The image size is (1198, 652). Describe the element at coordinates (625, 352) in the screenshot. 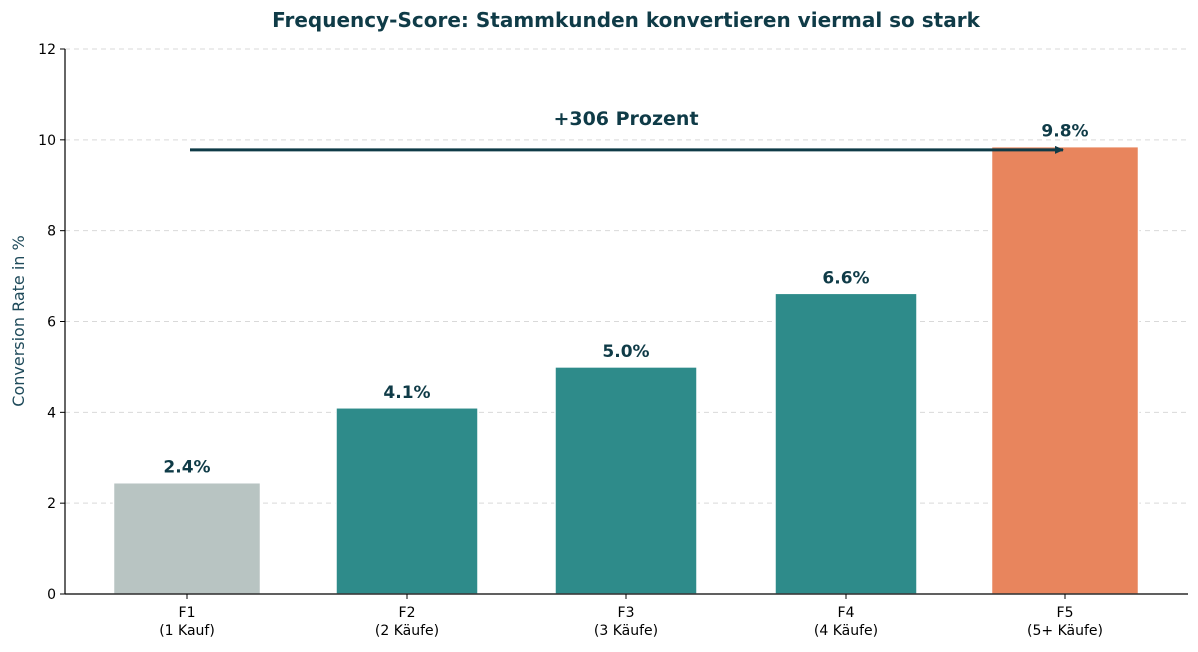

I see `bar-value-label: 5.0%` at that location.